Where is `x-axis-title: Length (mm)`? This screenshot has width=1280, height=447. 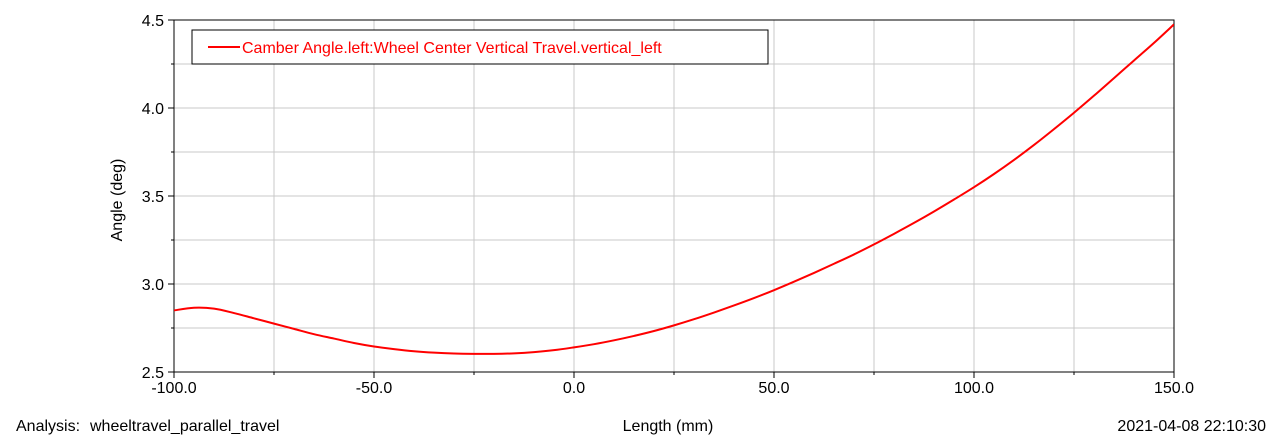
x-axis-title: Length (mm) is located at coordinates (668, 426).